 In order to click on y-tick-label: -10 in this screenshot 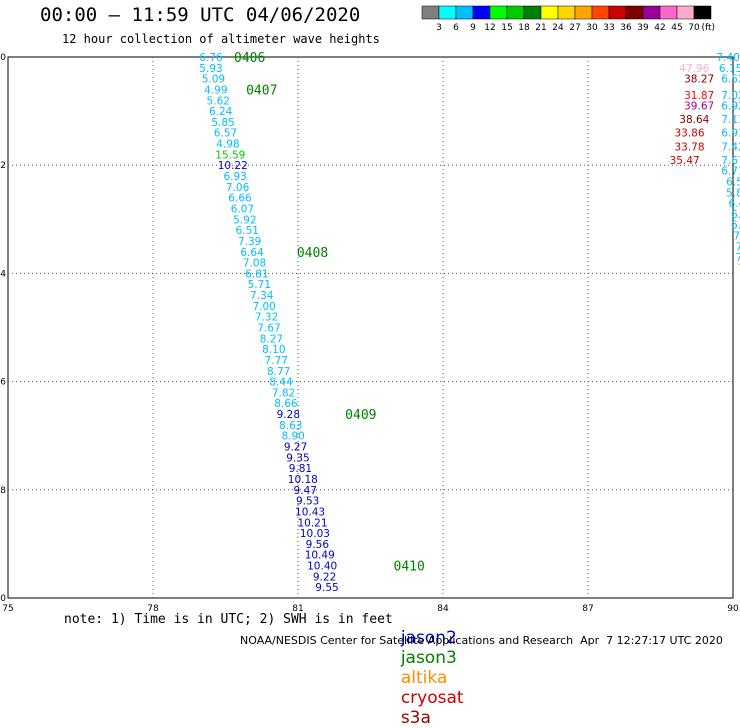, I will do `click(3, 599)`.